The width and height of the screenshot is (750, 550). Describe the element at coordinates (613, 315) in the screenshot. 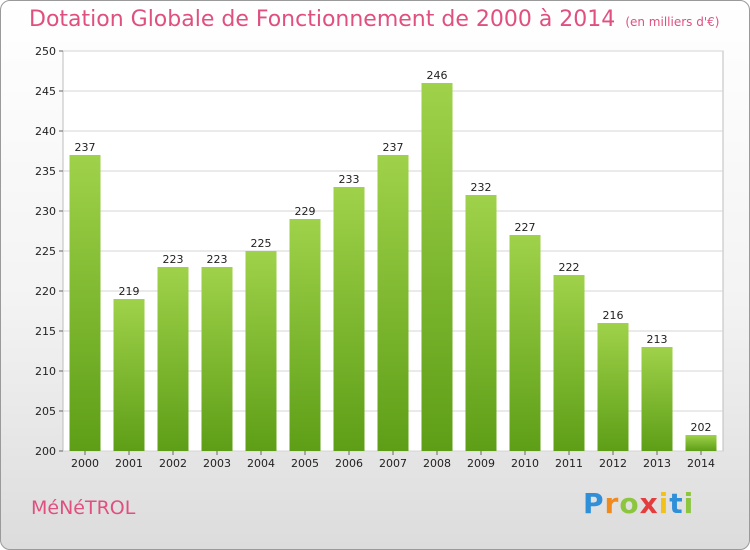

I see `data-label: 216` at that location.